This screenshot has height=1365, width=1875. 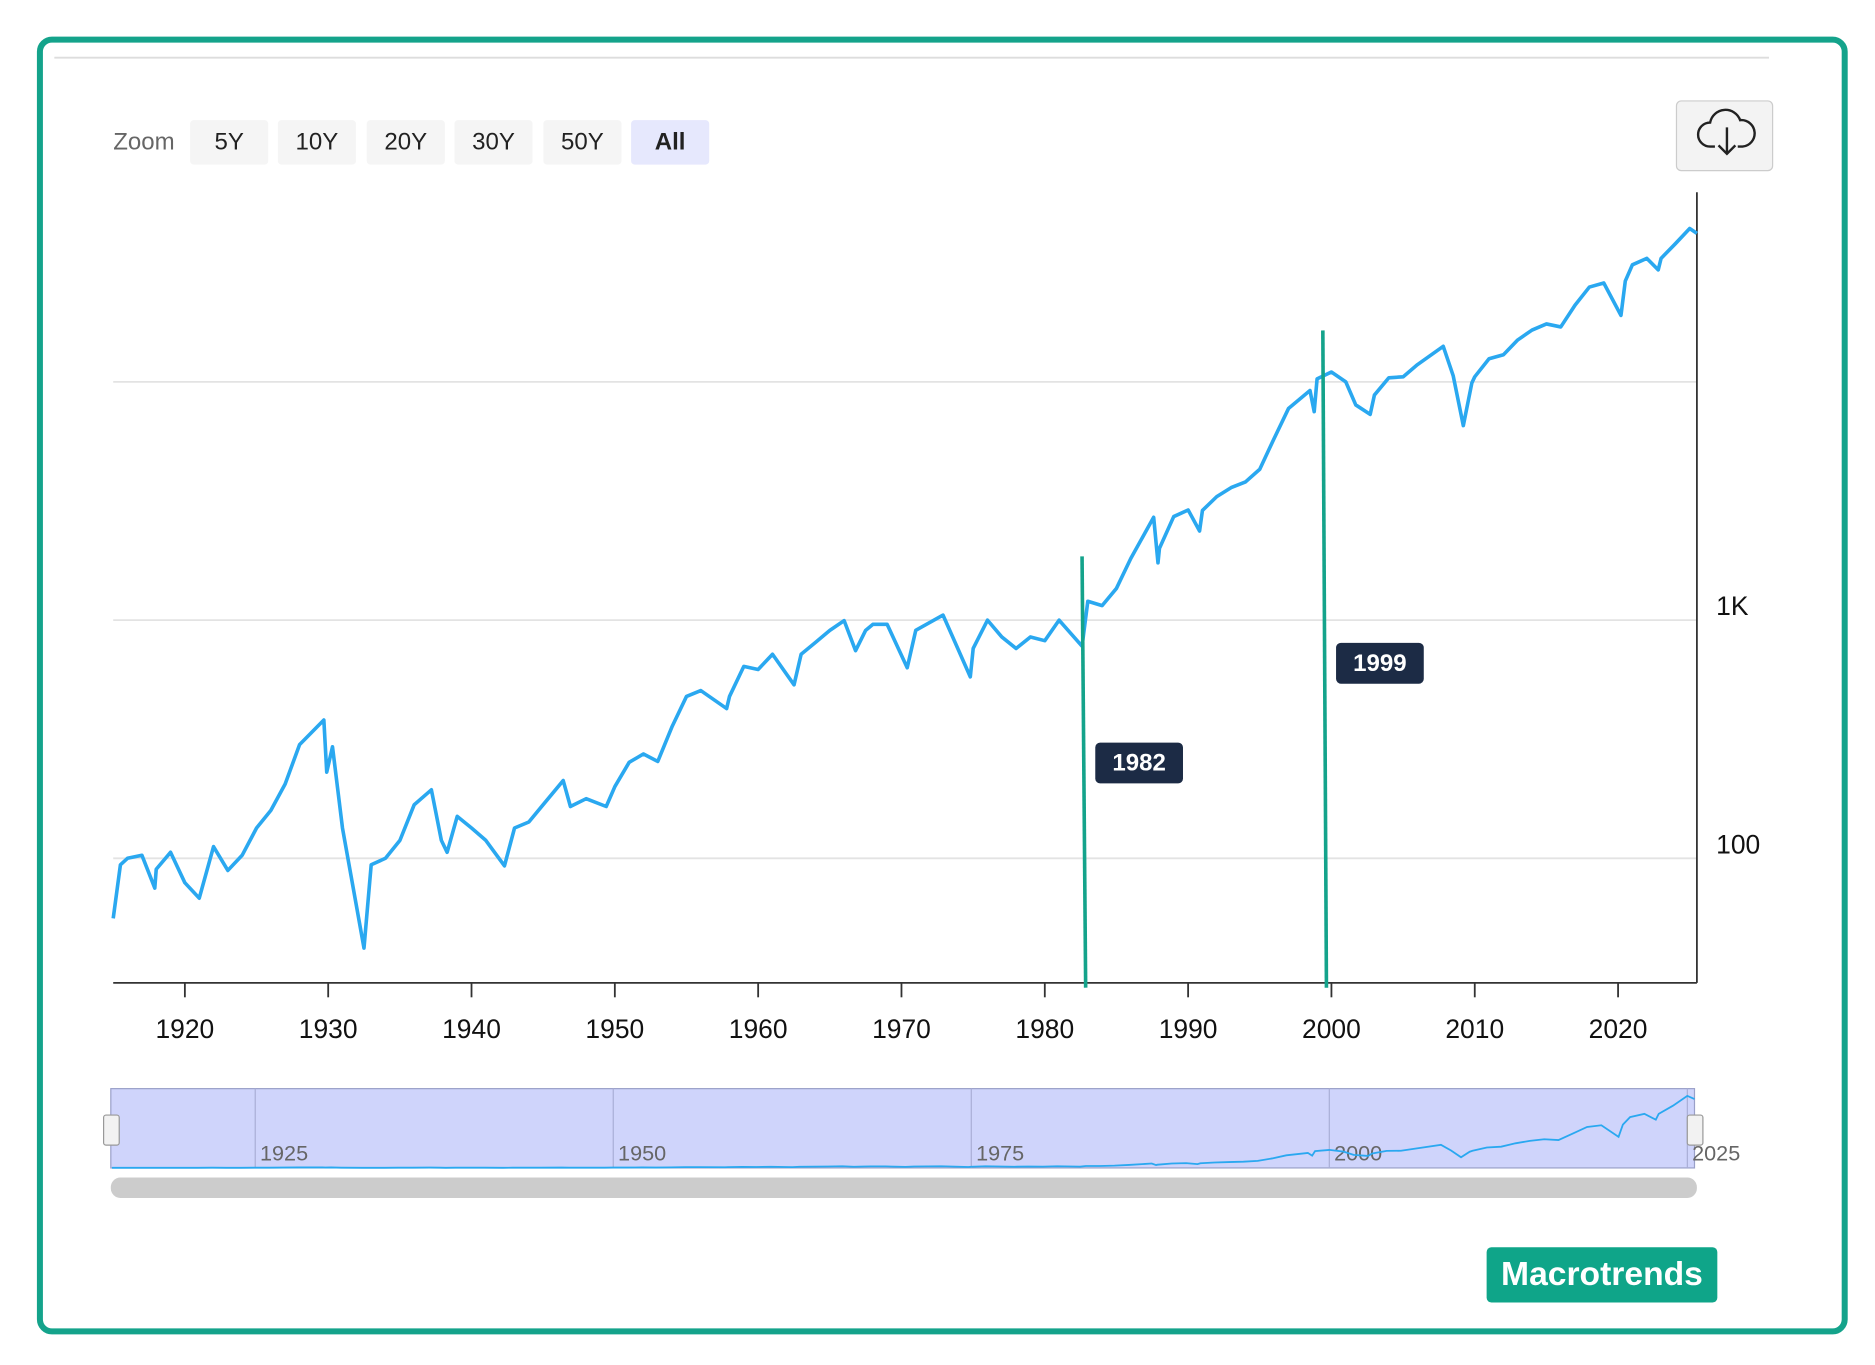 What do you see at coordinates (1695, 1130) in the screenshot?
I see `nav-handle-right` at bounding box center [1695, 1130].